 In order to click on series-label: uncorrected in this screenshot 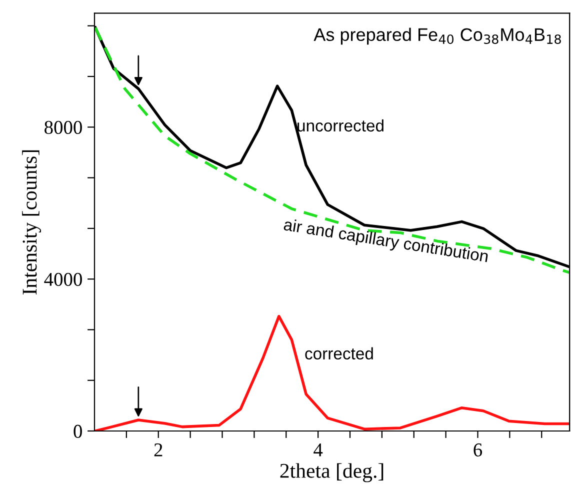, I will do `click(341, 125)`.